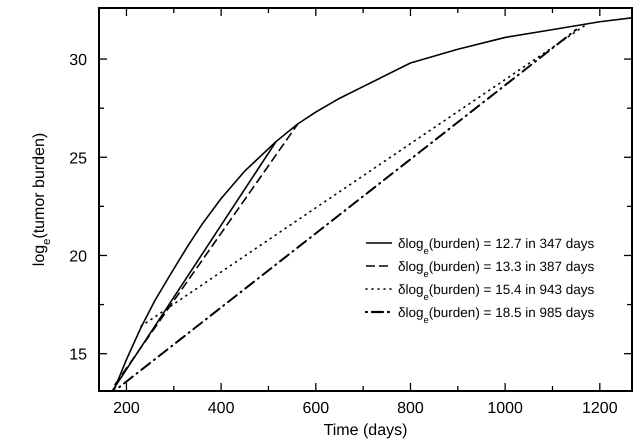  I want to click on x-tick-label: 400, so click(221, 408).